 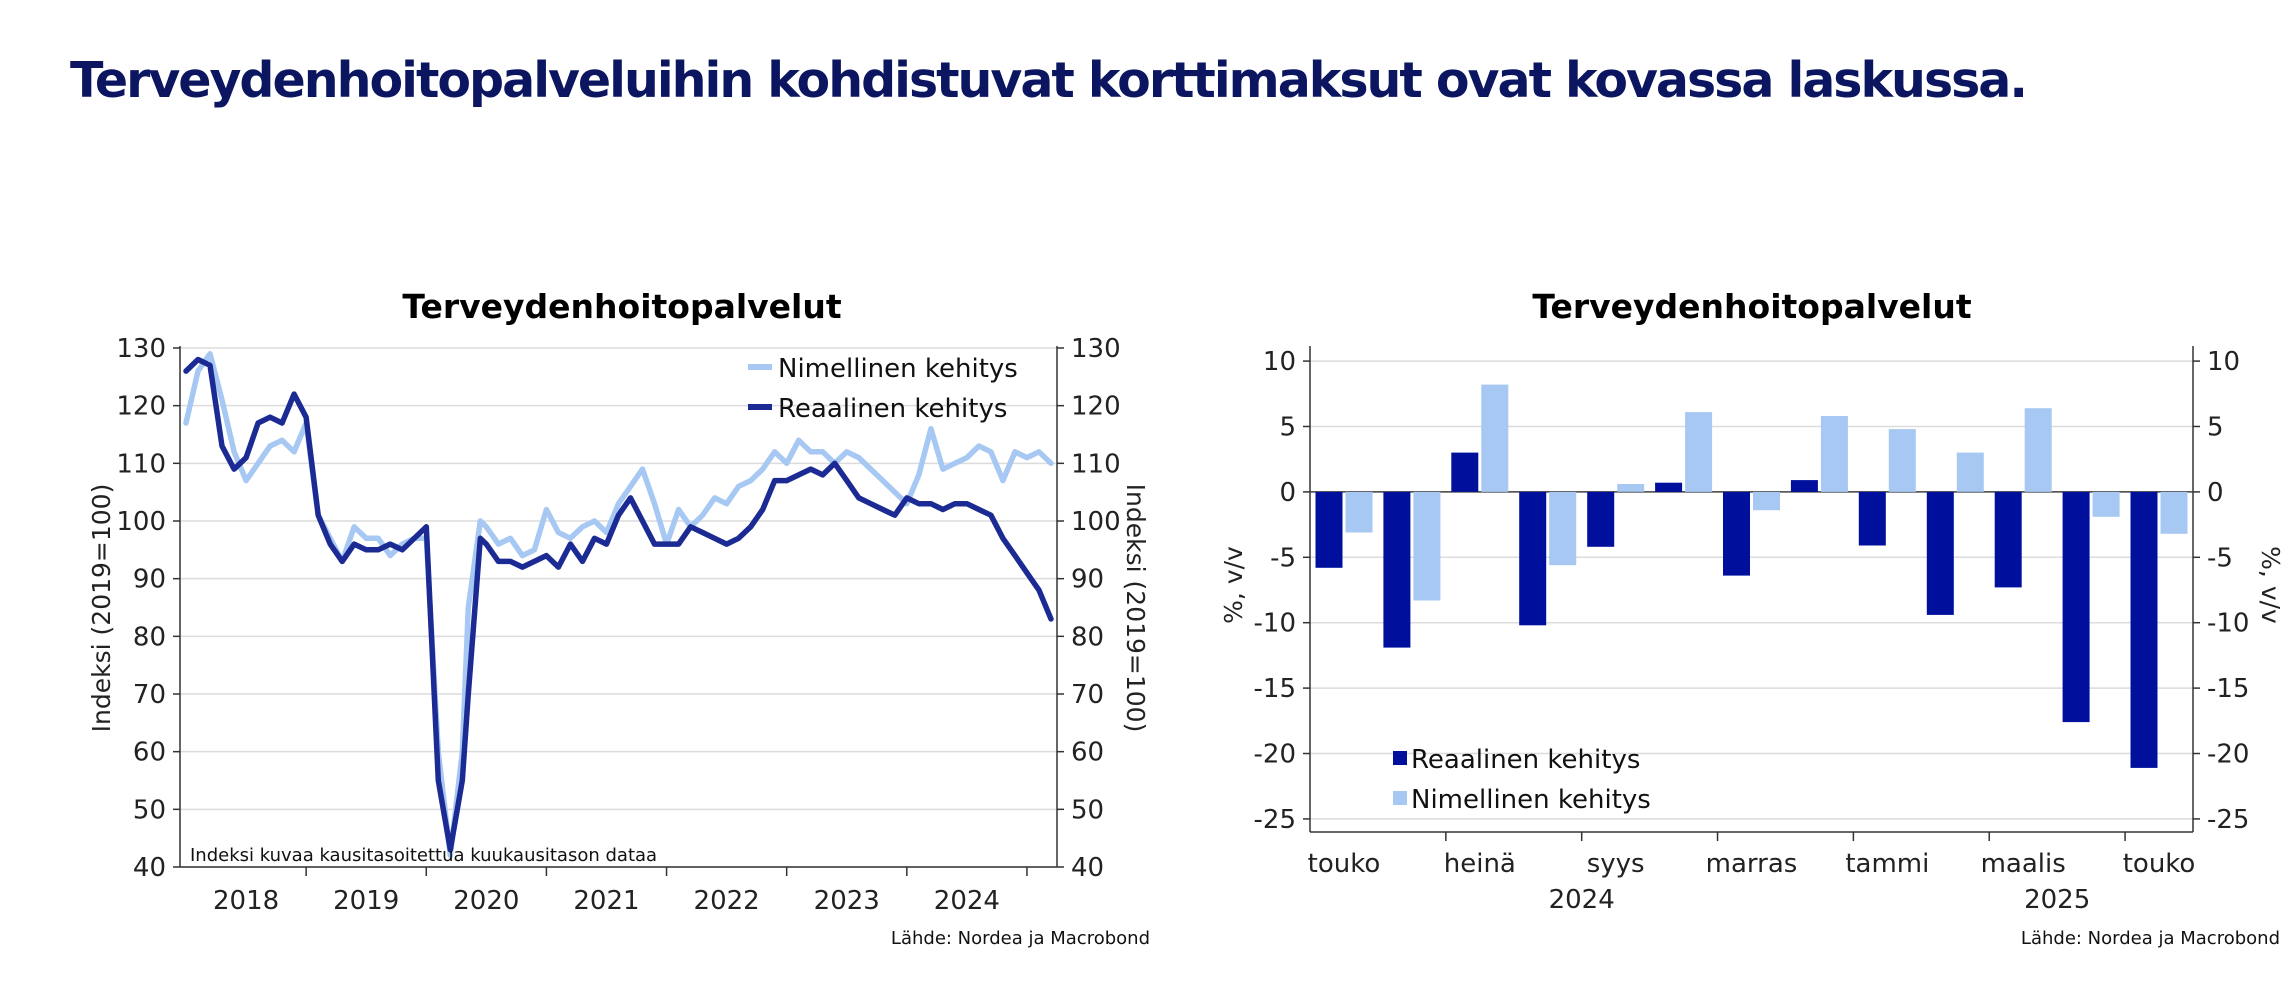 I want to click on y-tick-label-left: 80, so click(x=149, y=637).